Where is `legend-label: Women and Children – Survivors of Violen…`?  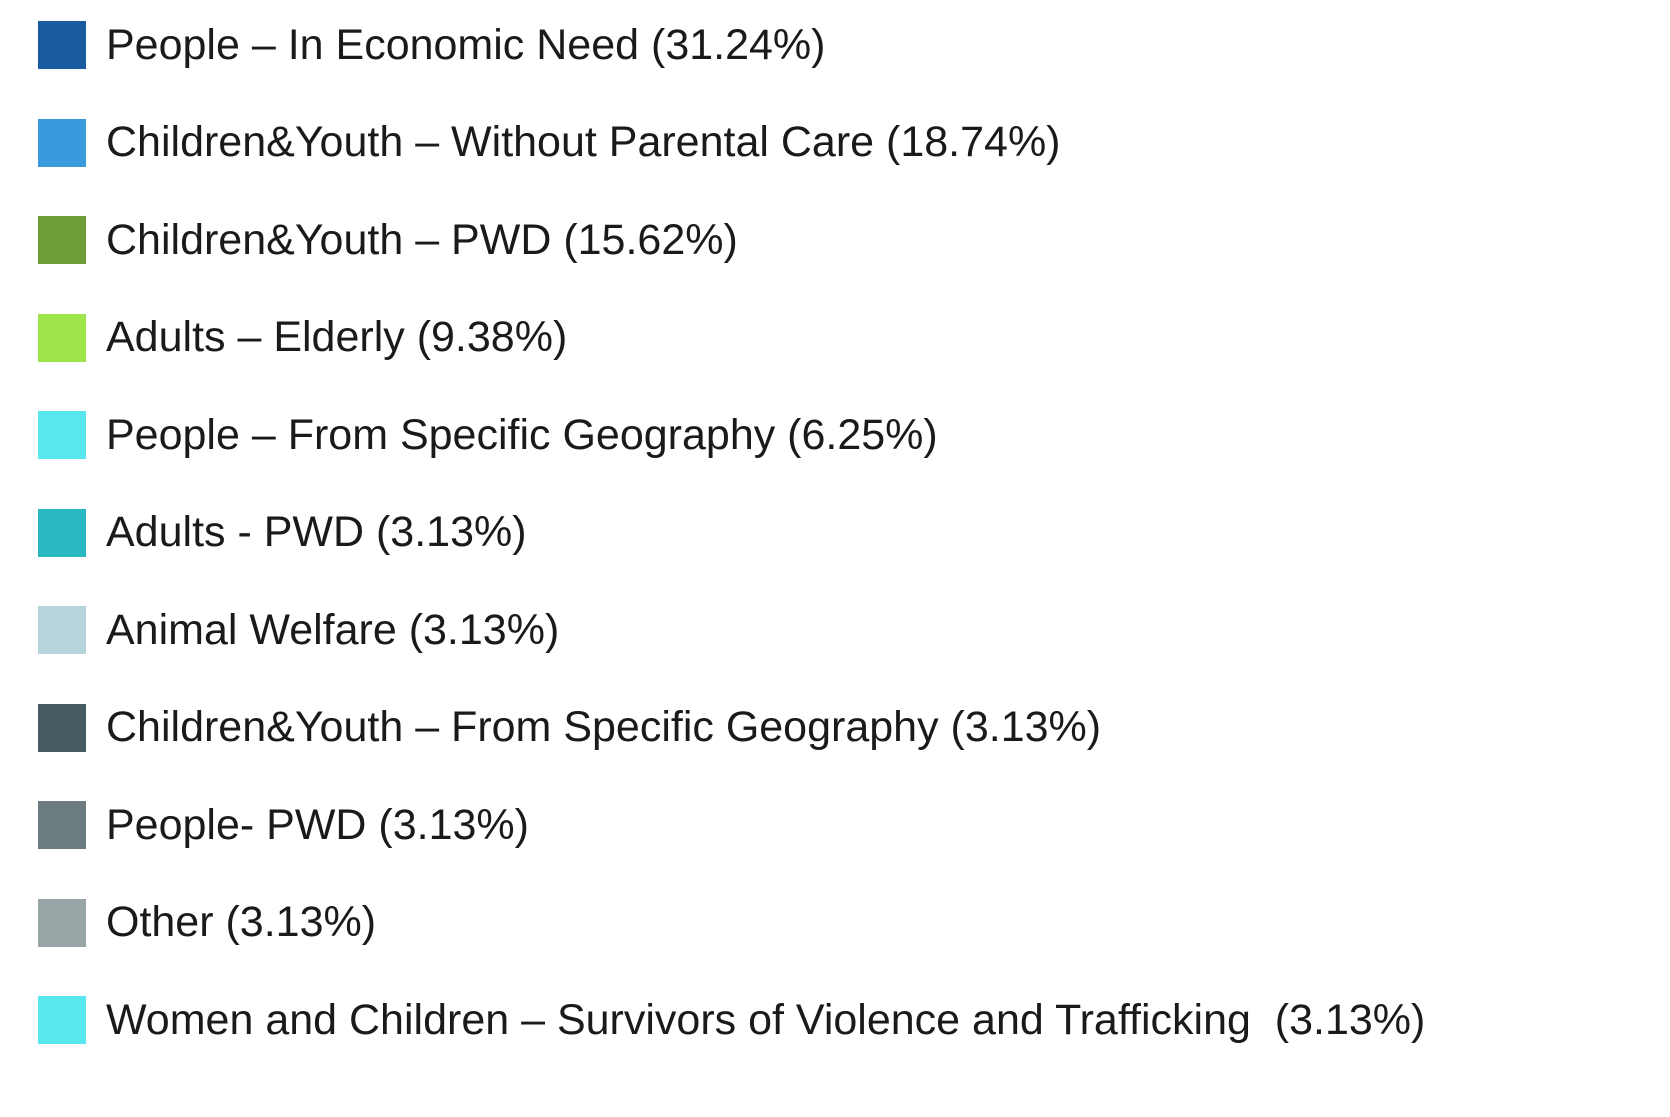
legend-label: Women and Children – Survivors of Violen… is located at coordinates (766, 1019).